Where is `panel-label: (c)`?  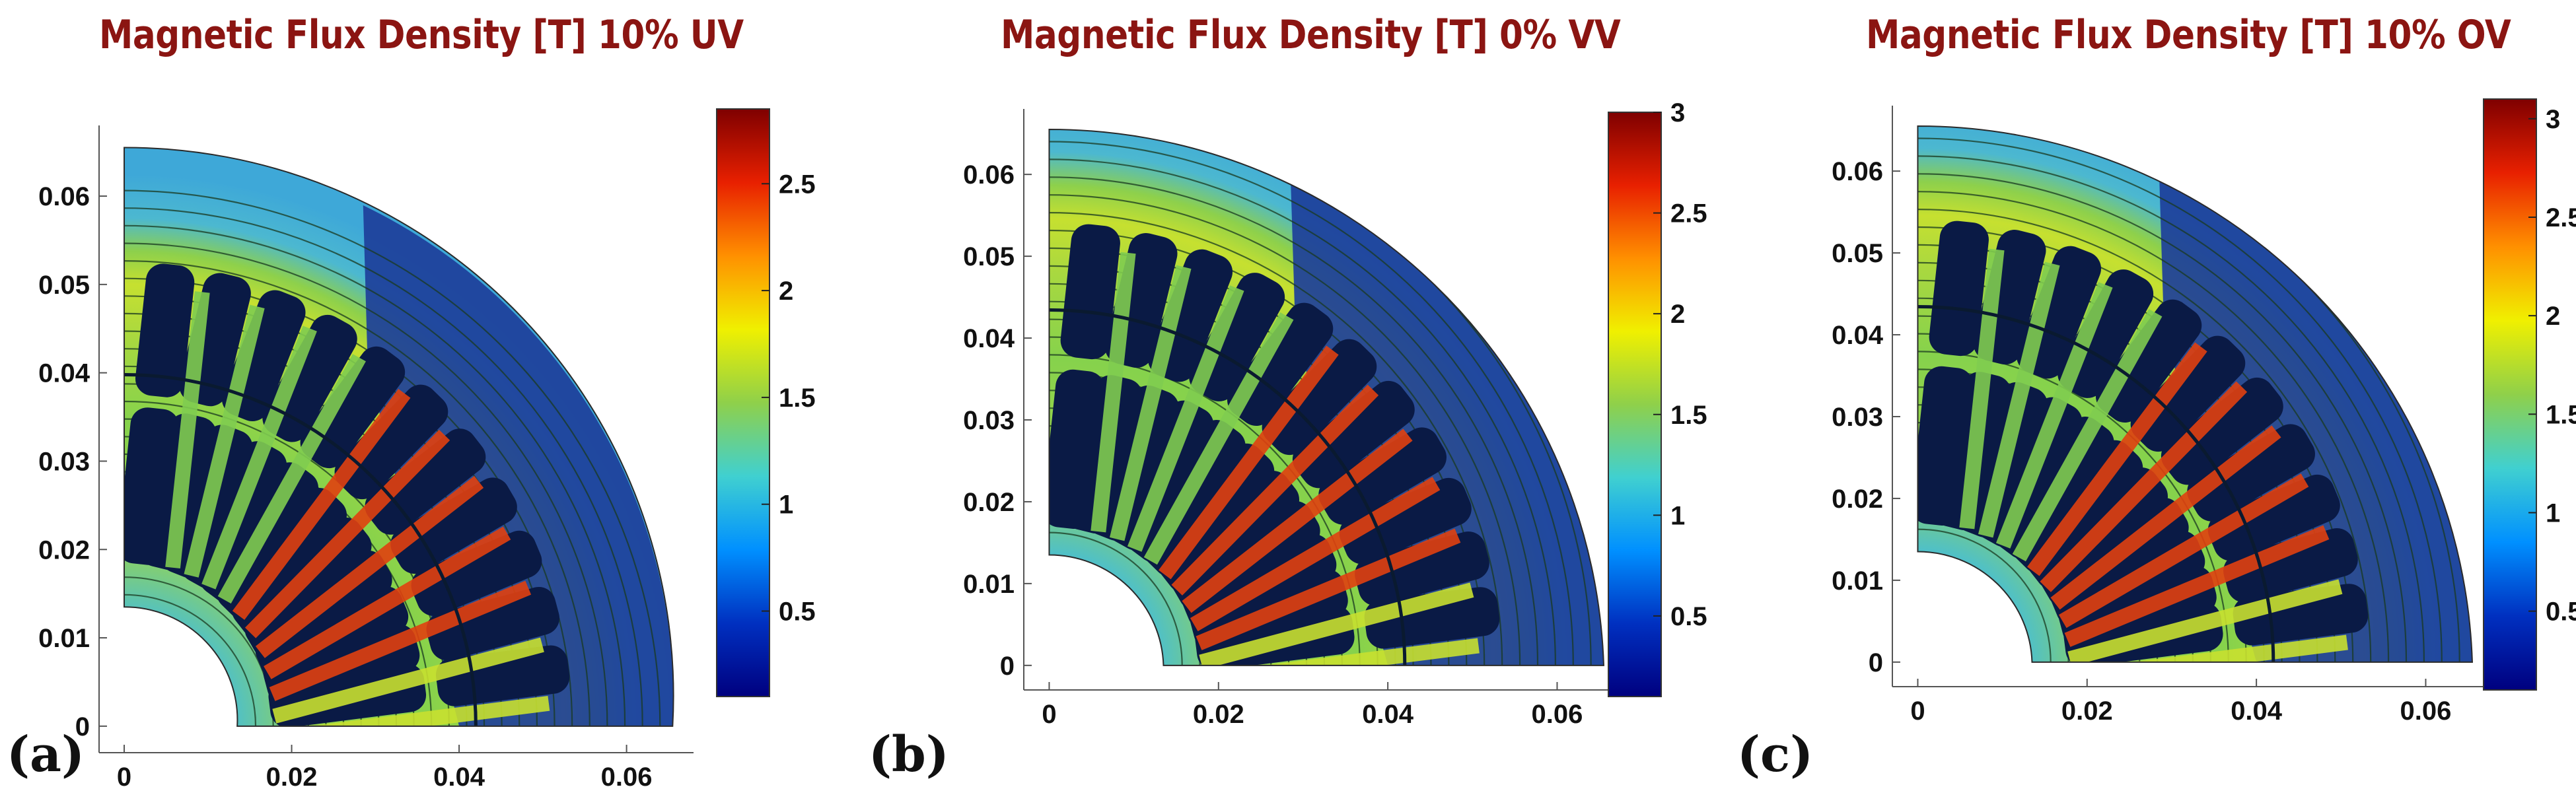
panel-label: (c) is located at coordinates (1775, 754).